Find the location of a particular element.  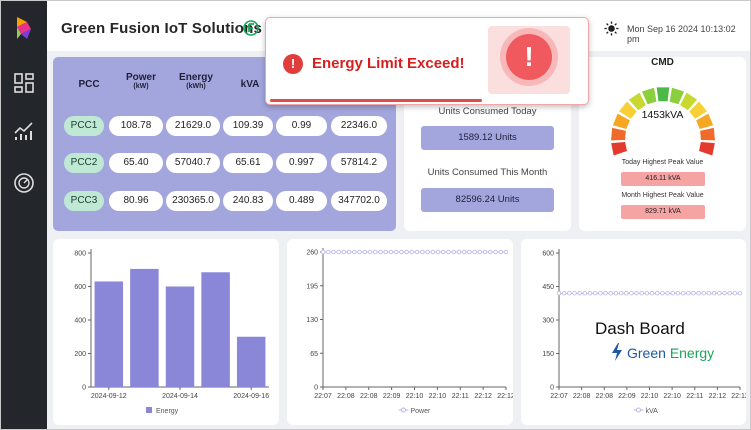

cmd-value: 1453kVA is located at coordinates (662, 115).